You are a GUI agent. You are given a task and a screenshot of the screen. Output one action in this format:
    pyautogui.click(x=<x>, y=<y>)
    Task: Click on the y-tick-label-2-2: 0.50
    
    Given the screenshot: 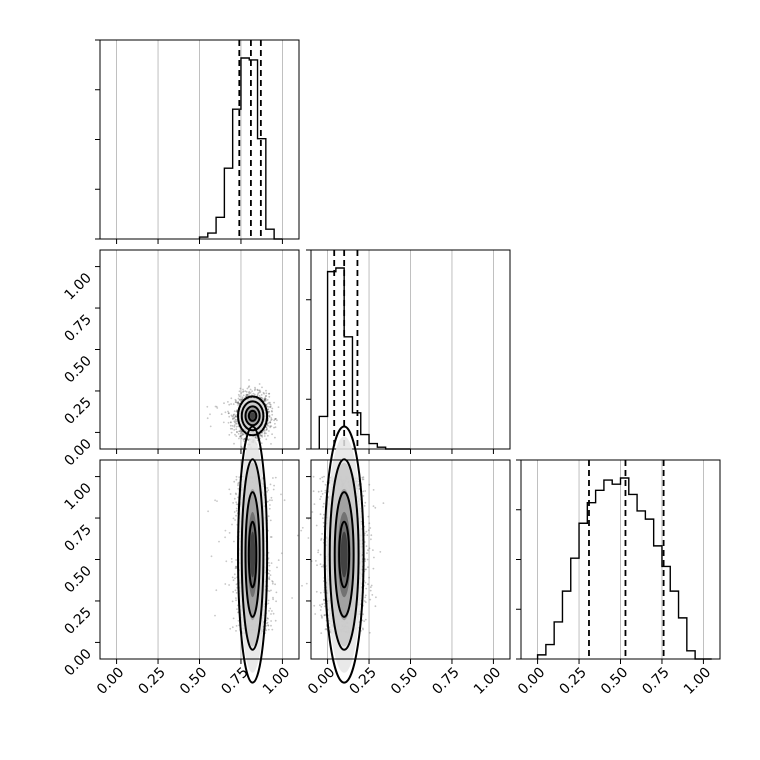 What is the action you would take?
    pyautogui.click(x=77, y=579)
    